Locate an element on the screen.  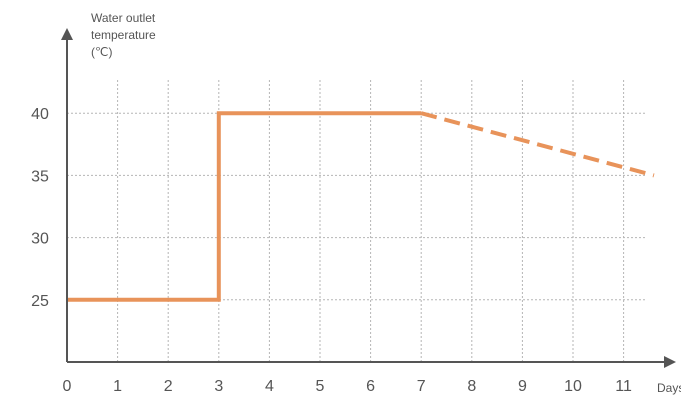
x-tick-label: 0 is located at coordinates (67, 386).